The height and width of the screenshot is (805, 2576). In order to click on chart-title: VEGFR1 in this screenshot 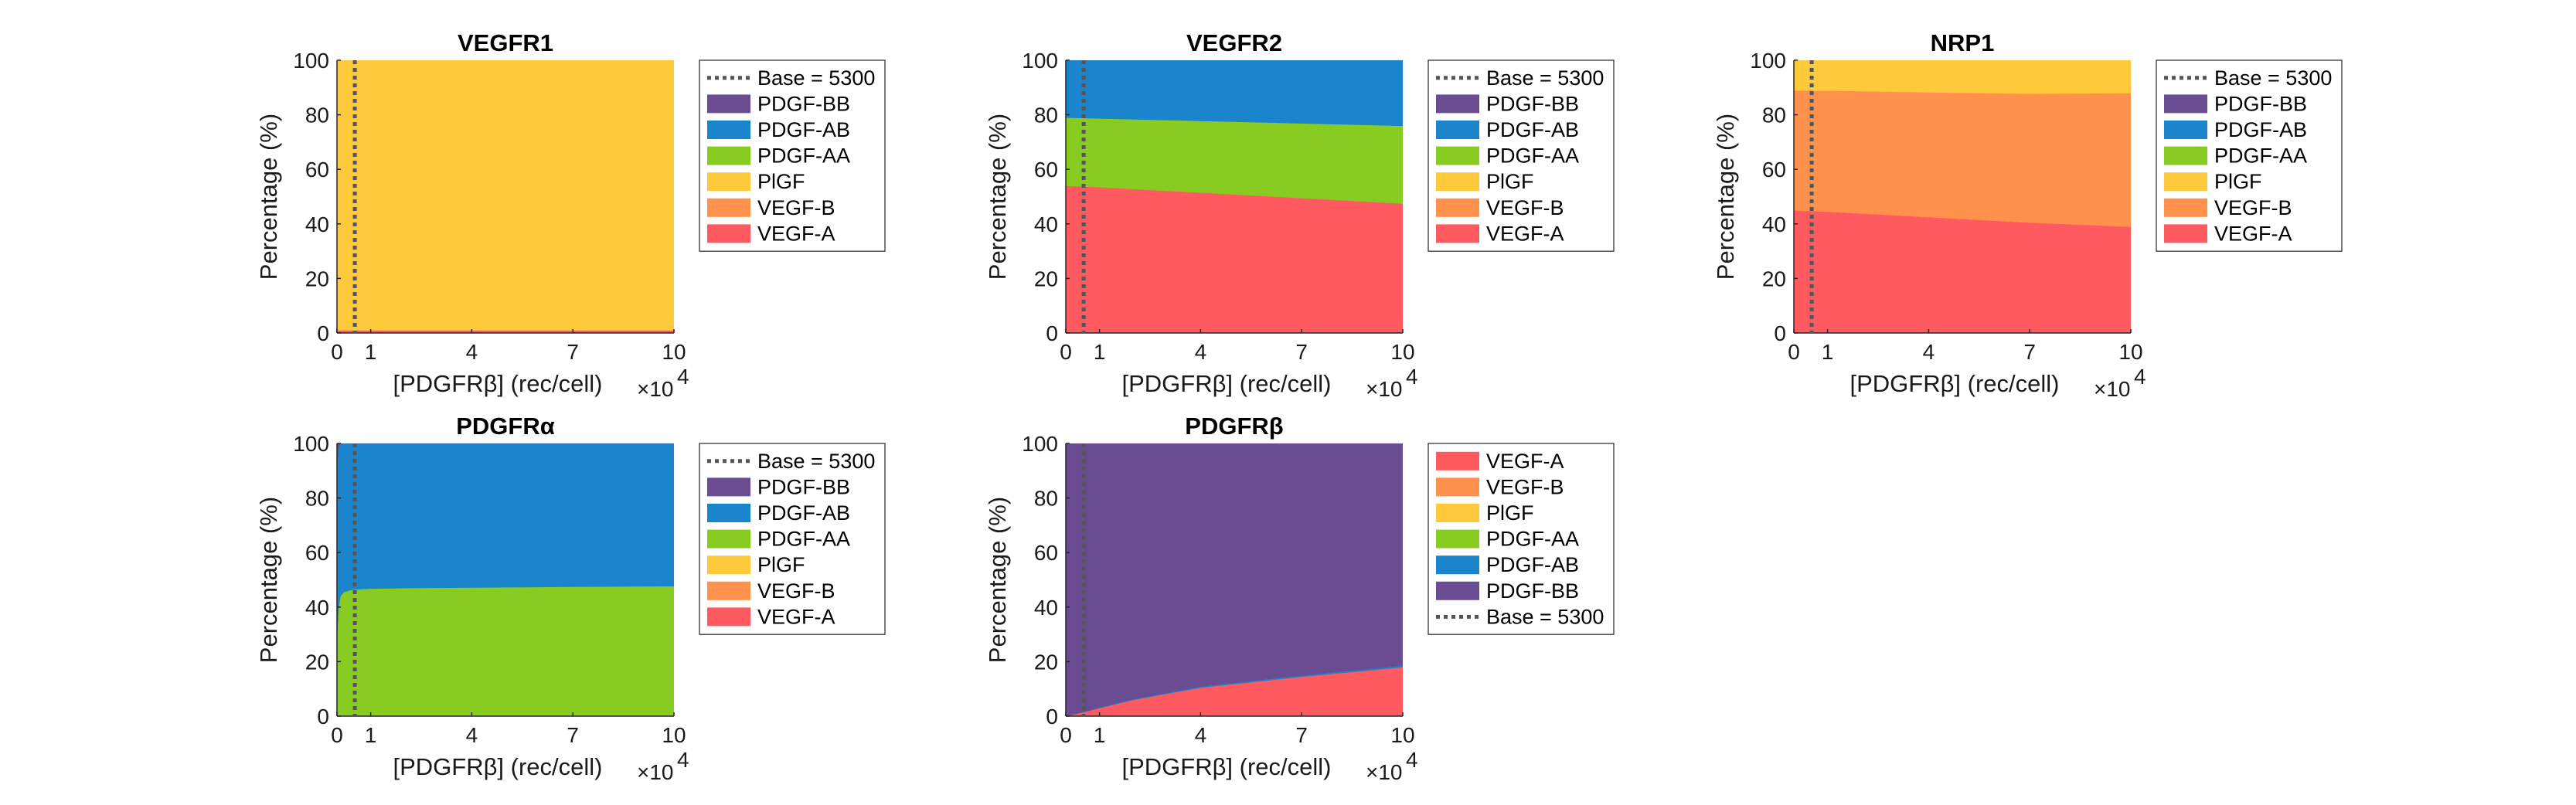, I will do `click(505, 42)`.